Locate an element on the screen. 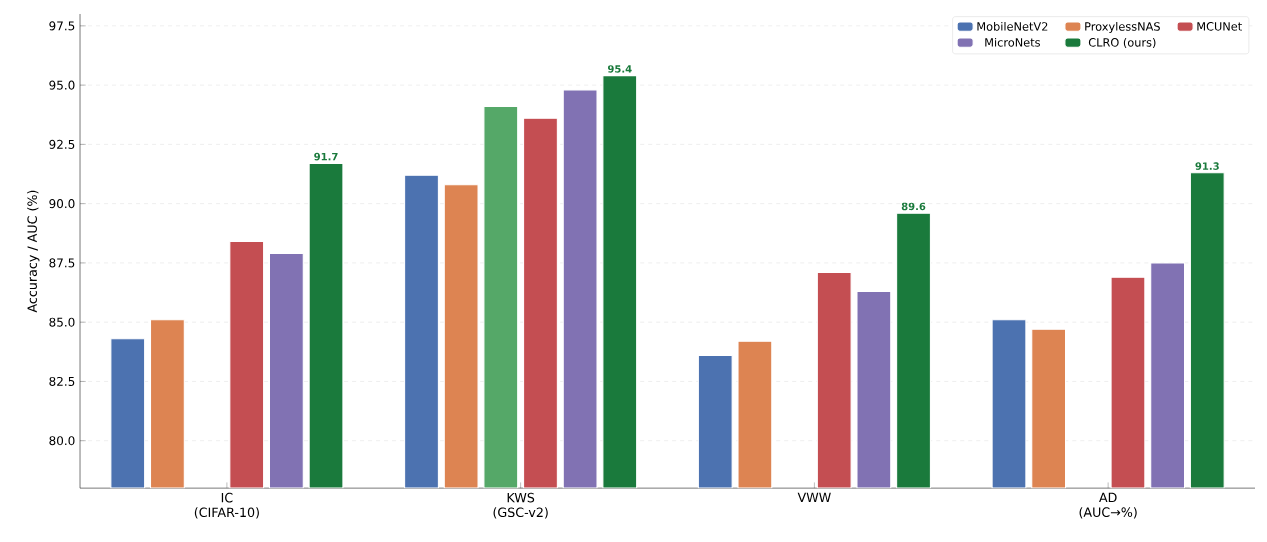 The width and height of the screenshot is (1267, 542). data-label: 91.7 is located at coordinates (326, 156).